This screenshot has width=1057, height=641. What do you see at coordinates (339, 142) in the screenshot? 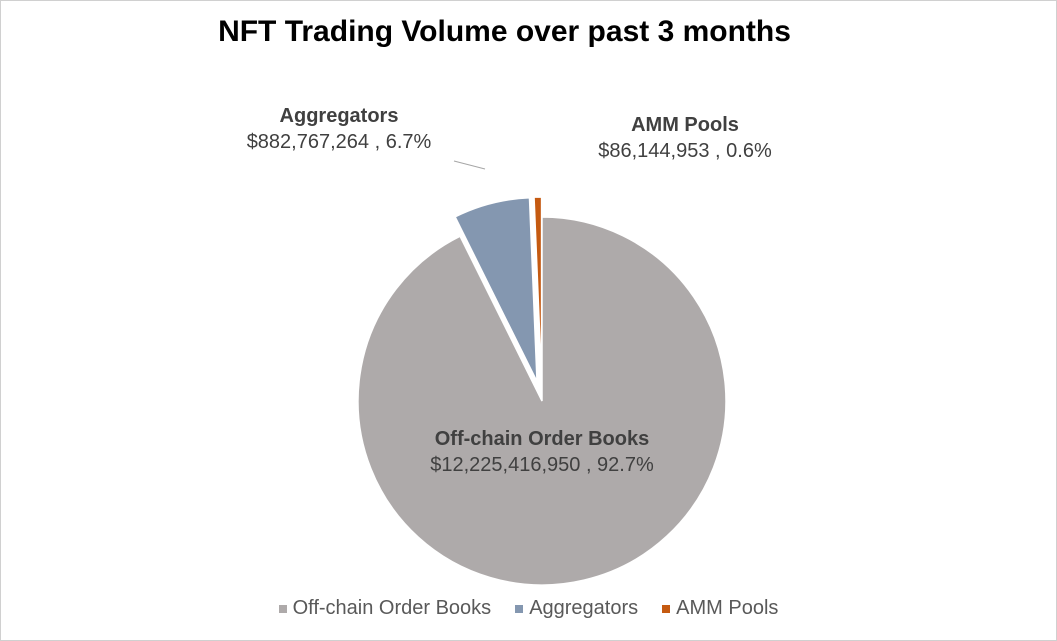
I see `data-label-value-aggregators: $882,767,264 , 6.7%` at bounding box center [339, 142].